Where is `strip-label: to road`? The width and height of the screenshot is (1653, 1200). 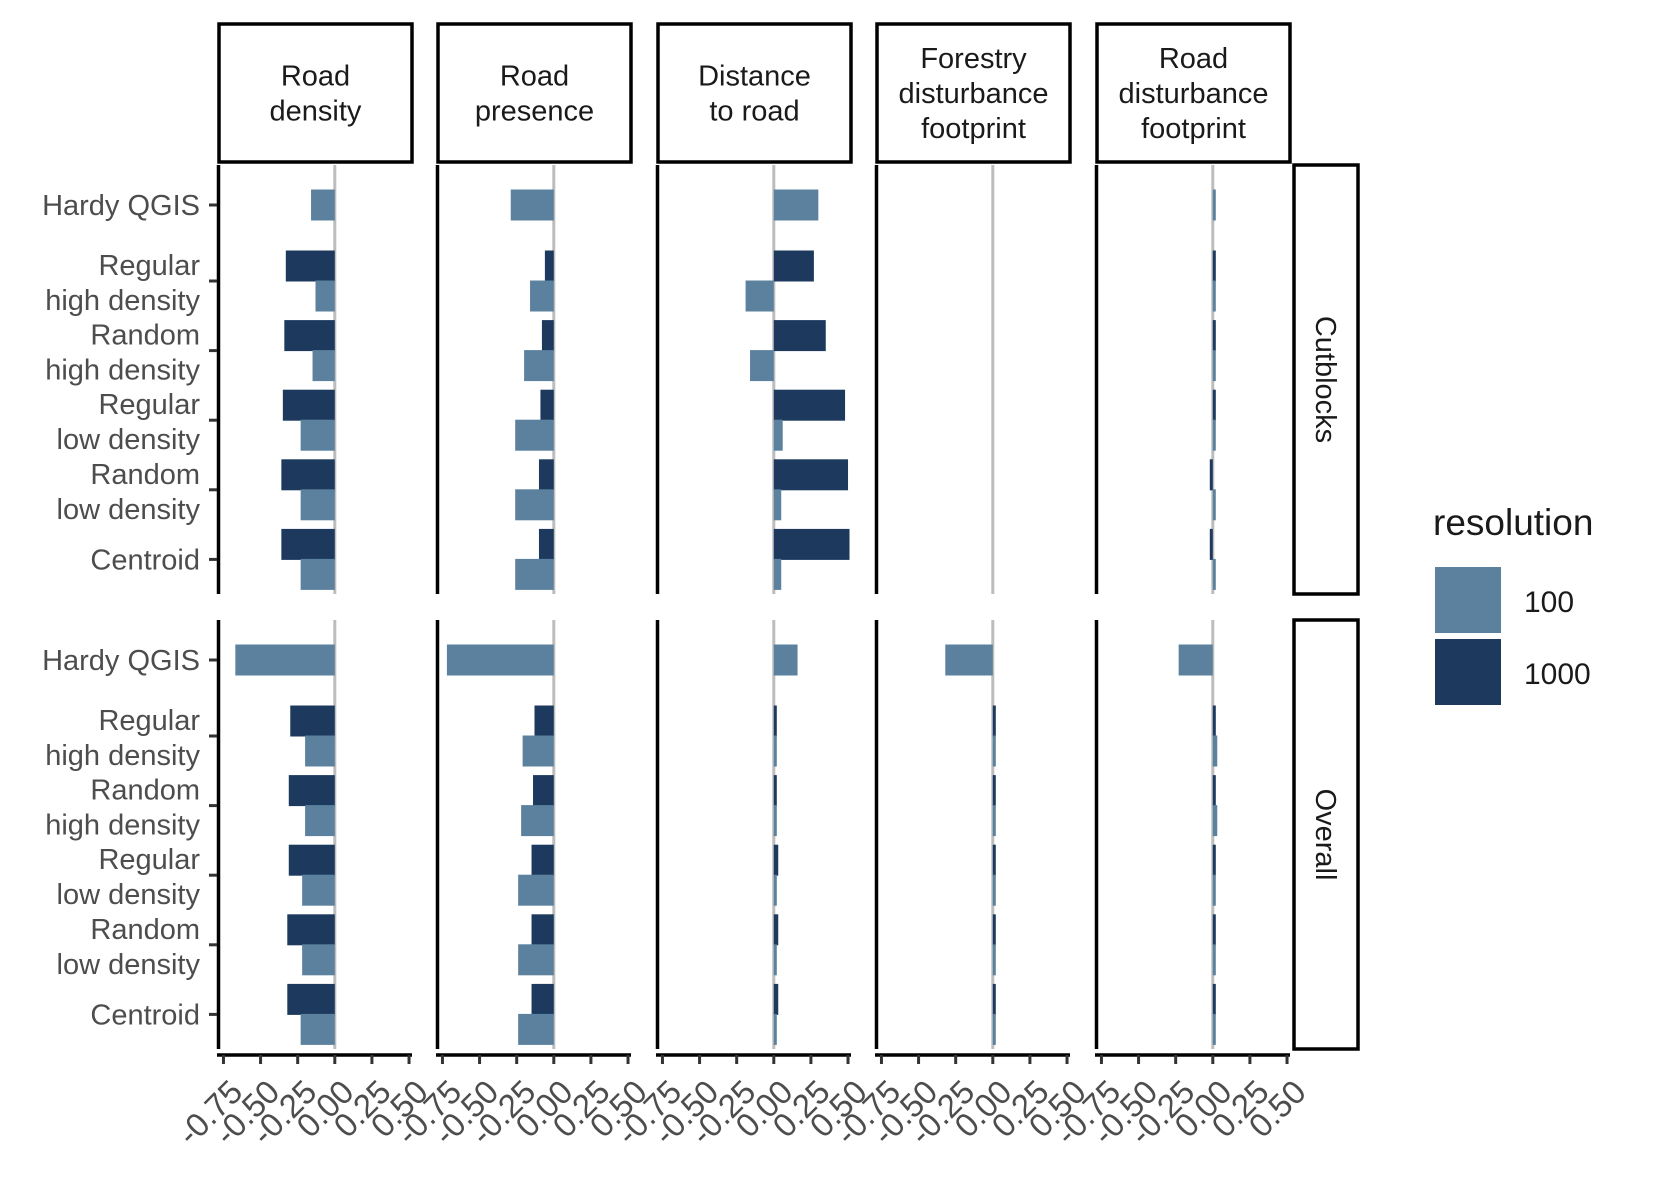 strip-label: to road is located at coordinates (754, 112).